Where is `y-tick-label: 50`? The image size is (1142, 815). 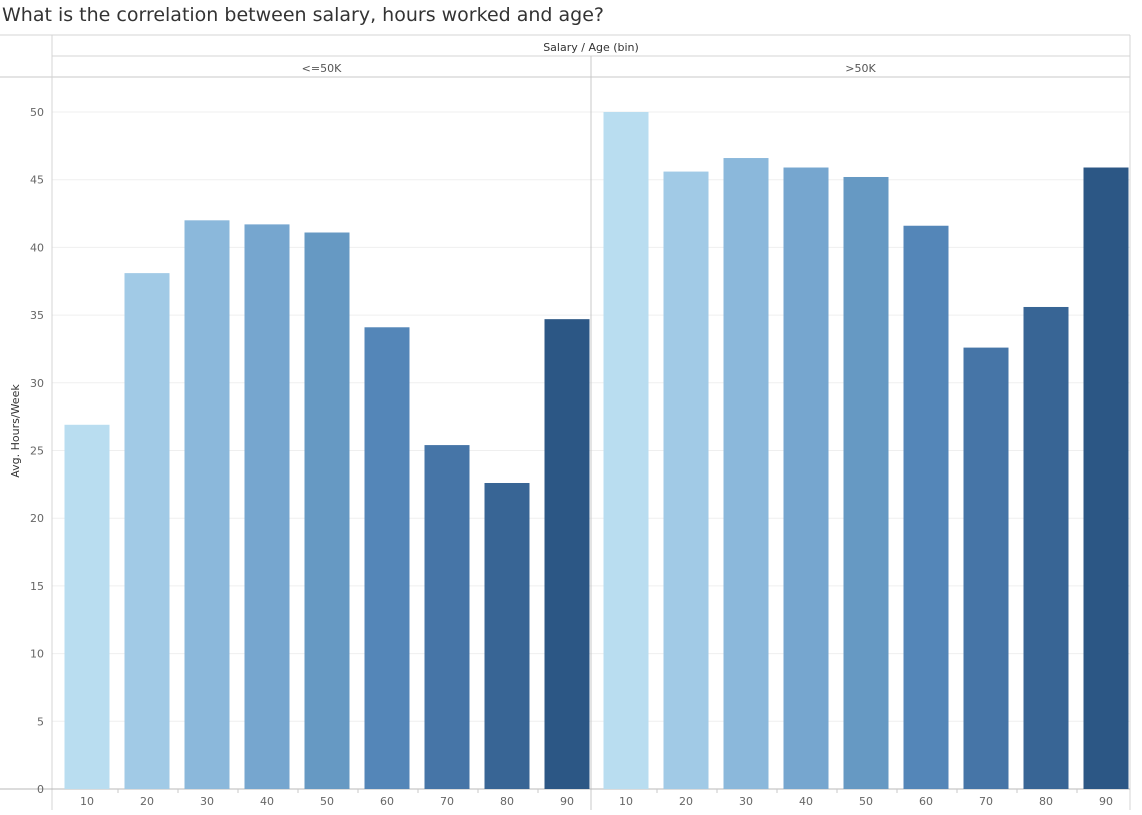 y-tick-label: 50 is located at coordinates (37, 112).